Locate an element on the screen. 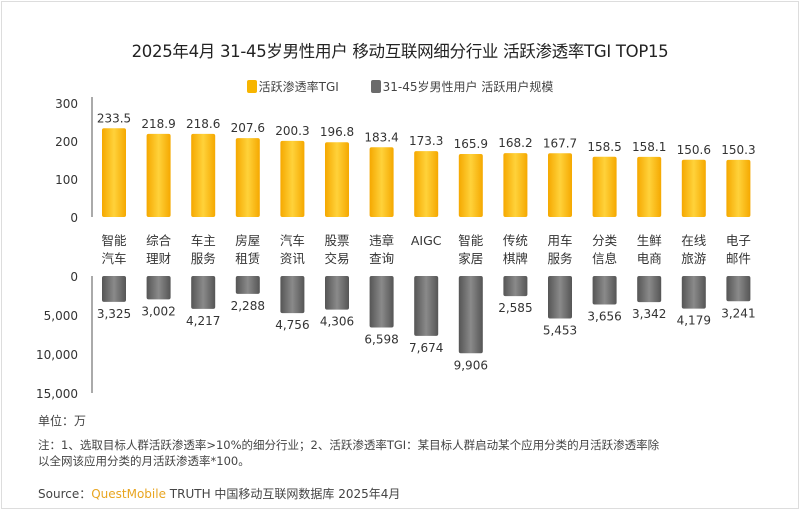 The image size is (800, 510). category-label: 智能 is located at coordinates (471, 240).